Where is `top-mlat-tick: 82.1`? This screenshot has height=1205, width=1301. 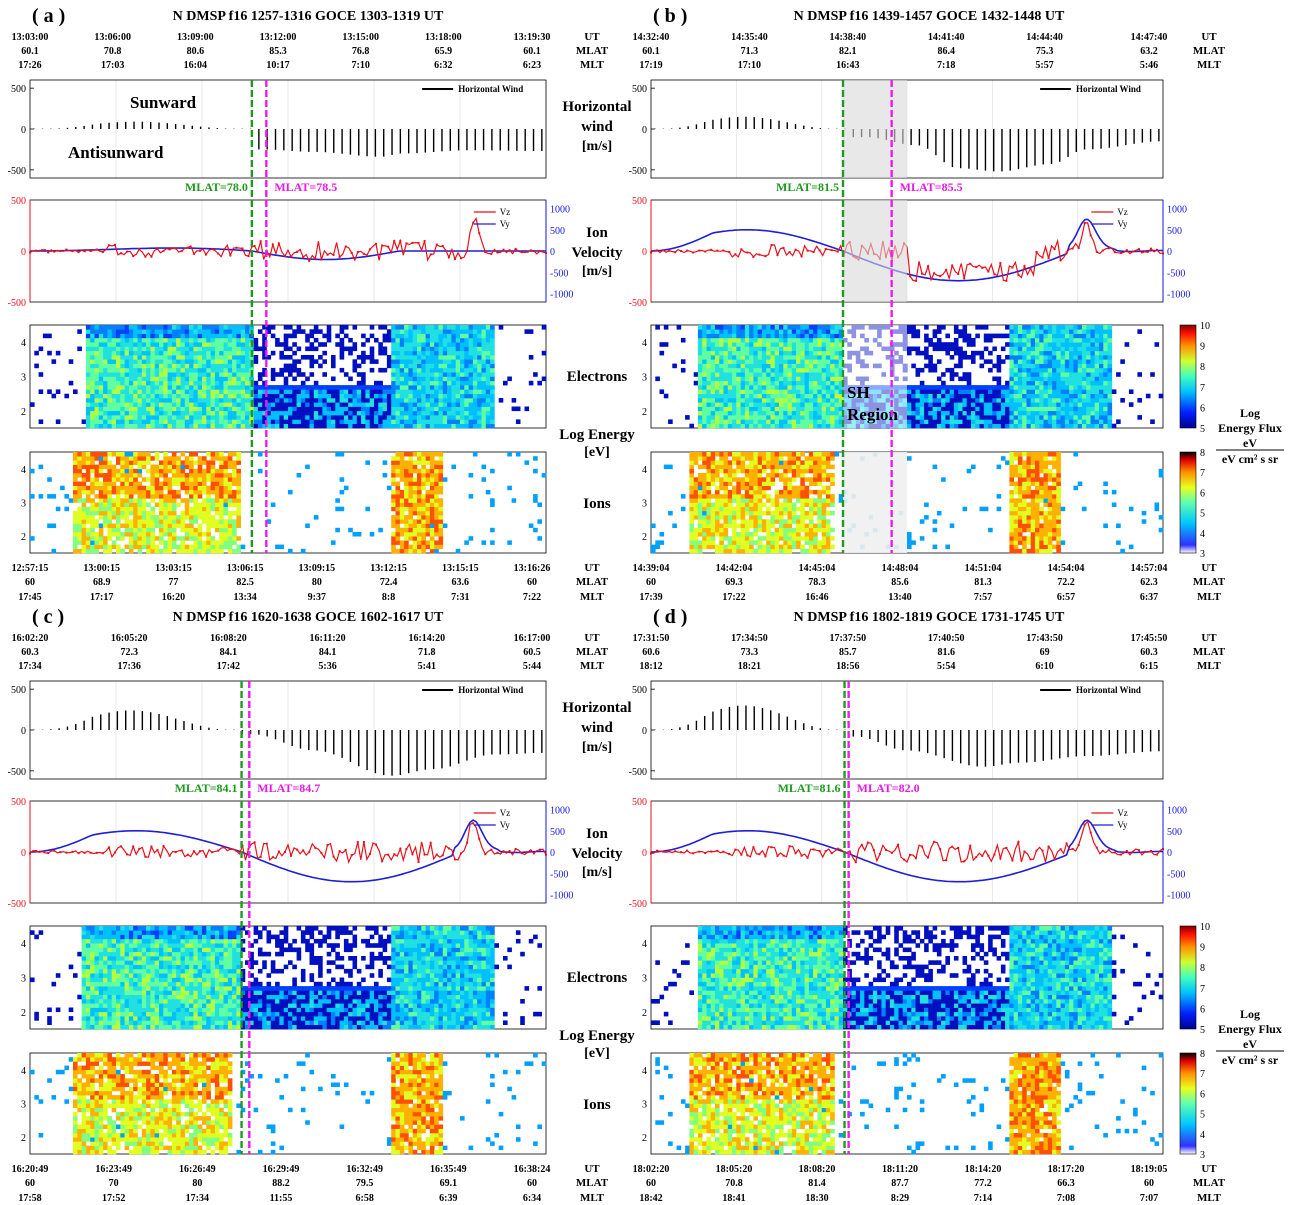
top-mlat-tick: 82.1 is located at coordinates (848, 51).